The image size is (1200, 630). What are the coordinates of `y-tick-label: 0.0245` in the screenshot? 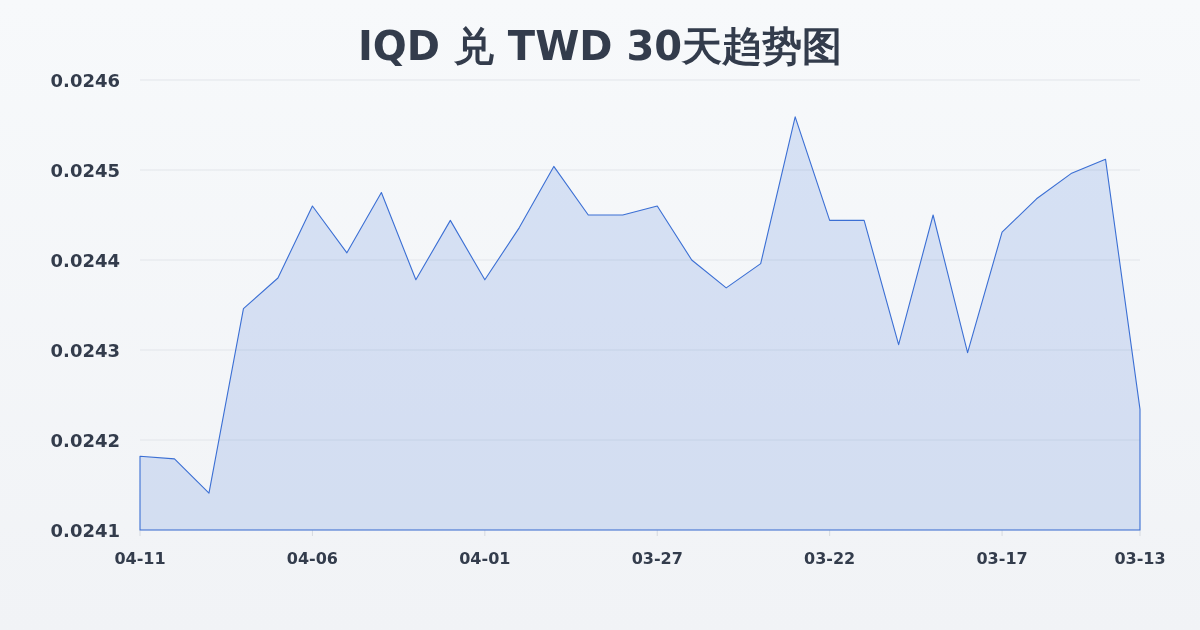 It's located at (85, 170).